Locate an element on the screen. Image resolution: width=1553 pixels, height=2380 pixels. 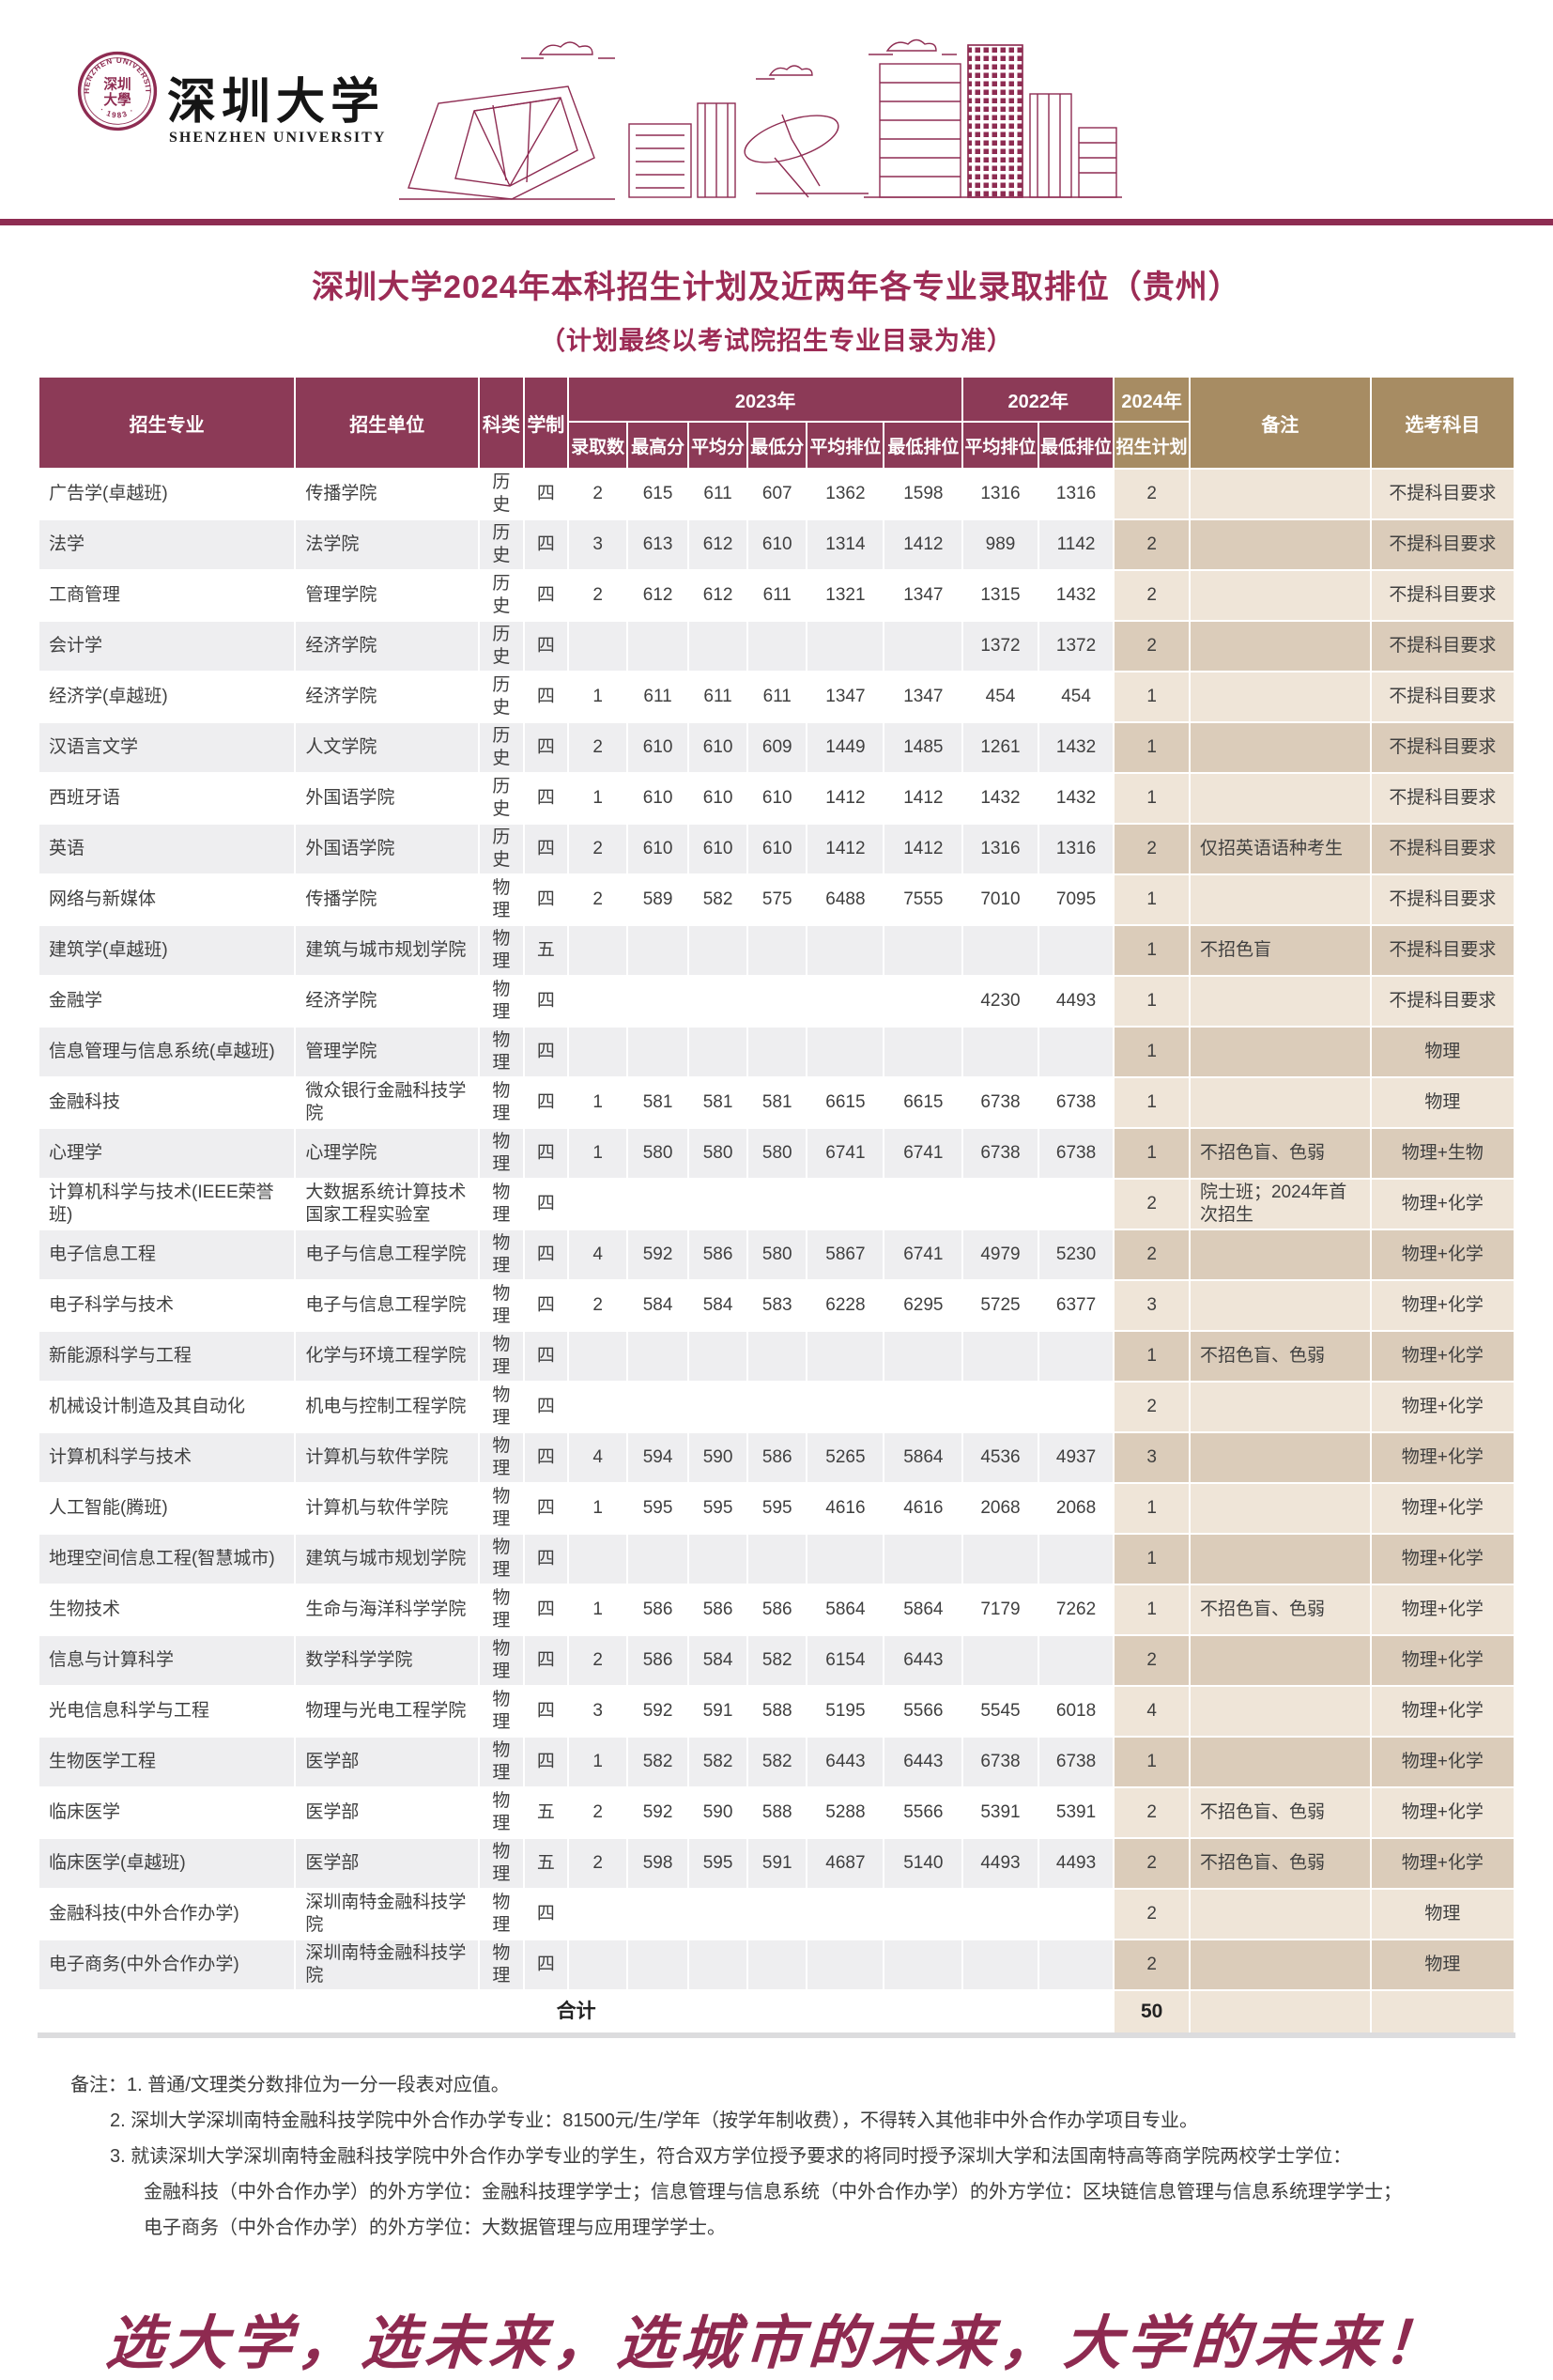
cell-min_rank_2022: 1432 is located at coordinates (1076, 747).